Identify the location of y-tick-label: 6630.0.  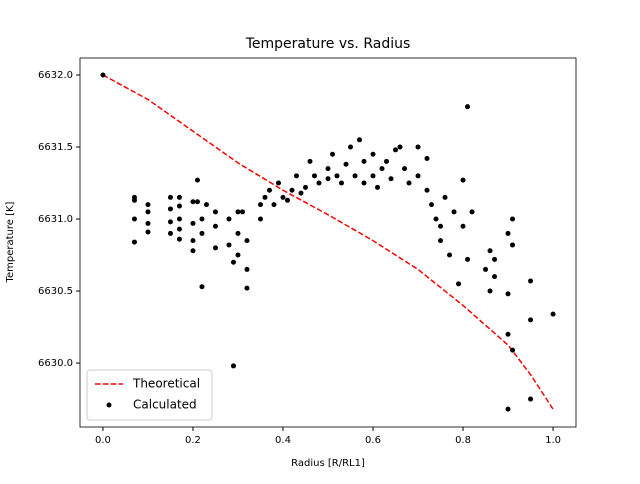
(55, 363).